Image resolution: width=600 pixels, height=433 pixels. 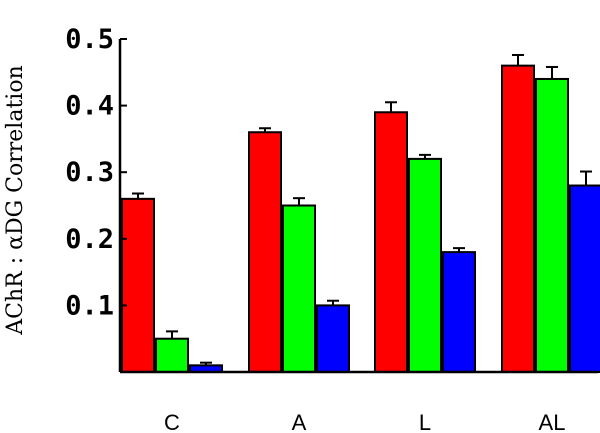 I want to click on y-tick-label-0.5: 0.5, so click(x=89, y=39).